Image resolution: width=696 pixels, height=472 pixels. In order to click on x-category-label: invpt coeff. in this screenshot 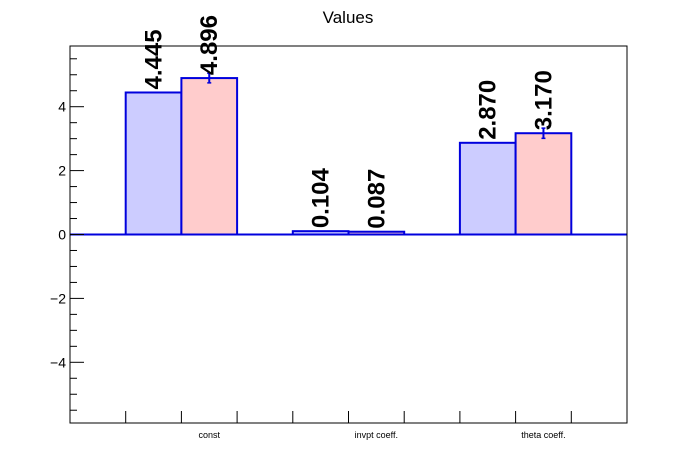, I will do `click(376, 435)`.